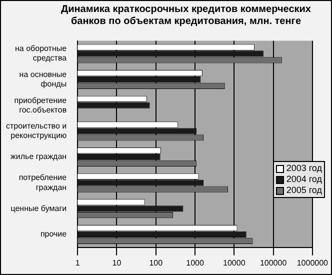  I want to click on x-tick-label: 1, so click(77, 263).